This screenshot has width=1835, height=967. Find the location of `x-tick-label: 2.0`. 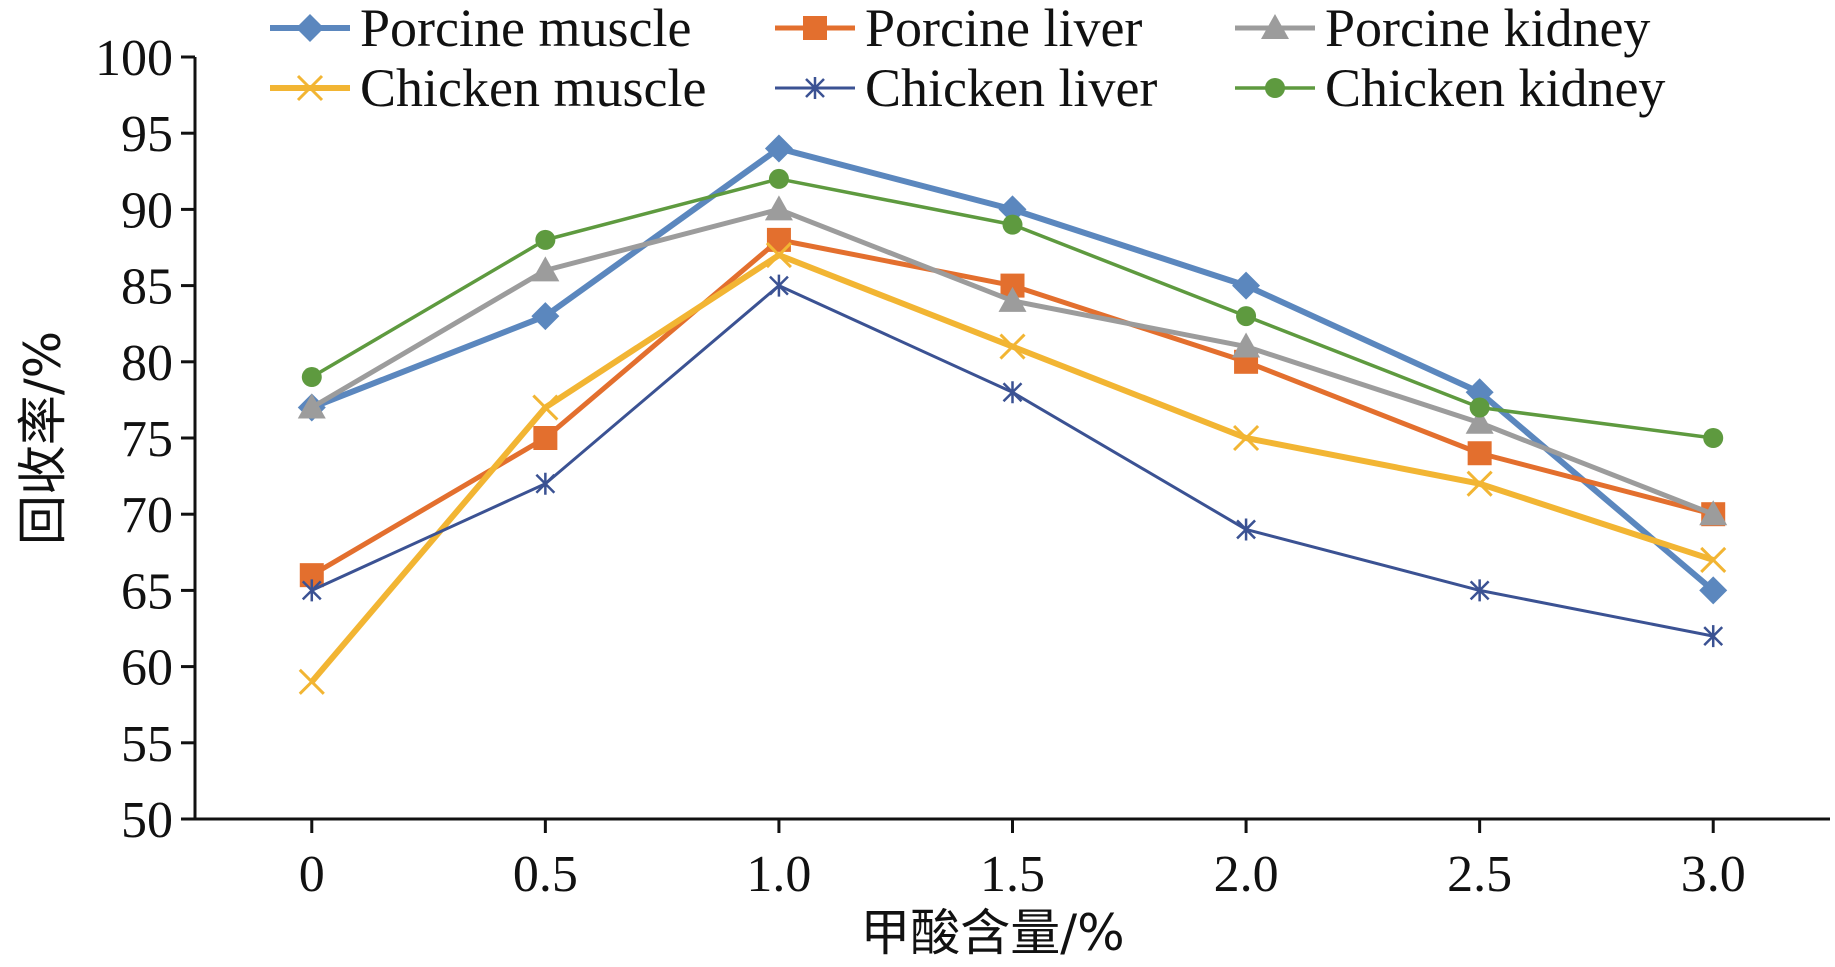

x-tick-label: 2.0 is located at coordinates (1246, 874).